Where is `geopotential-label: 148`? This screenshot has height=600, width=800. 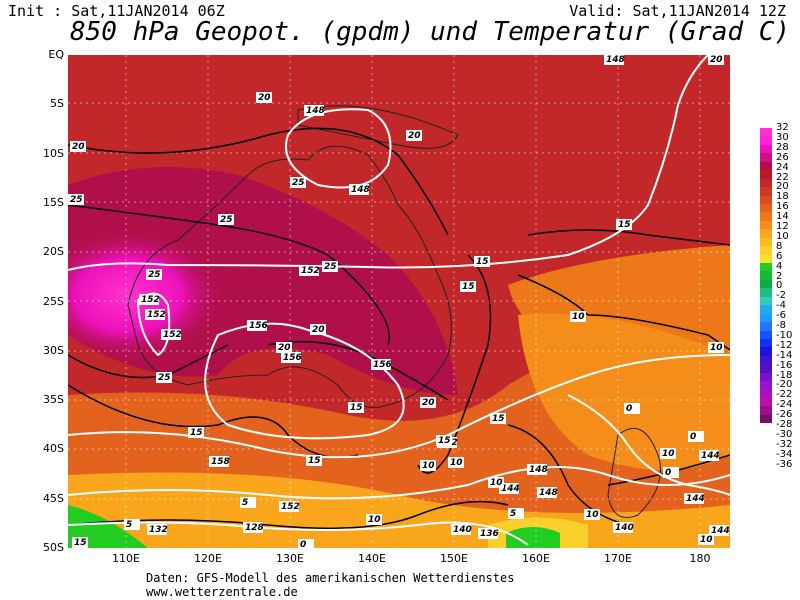 geopotential-label: 148 is located at coordinates (538, 470).